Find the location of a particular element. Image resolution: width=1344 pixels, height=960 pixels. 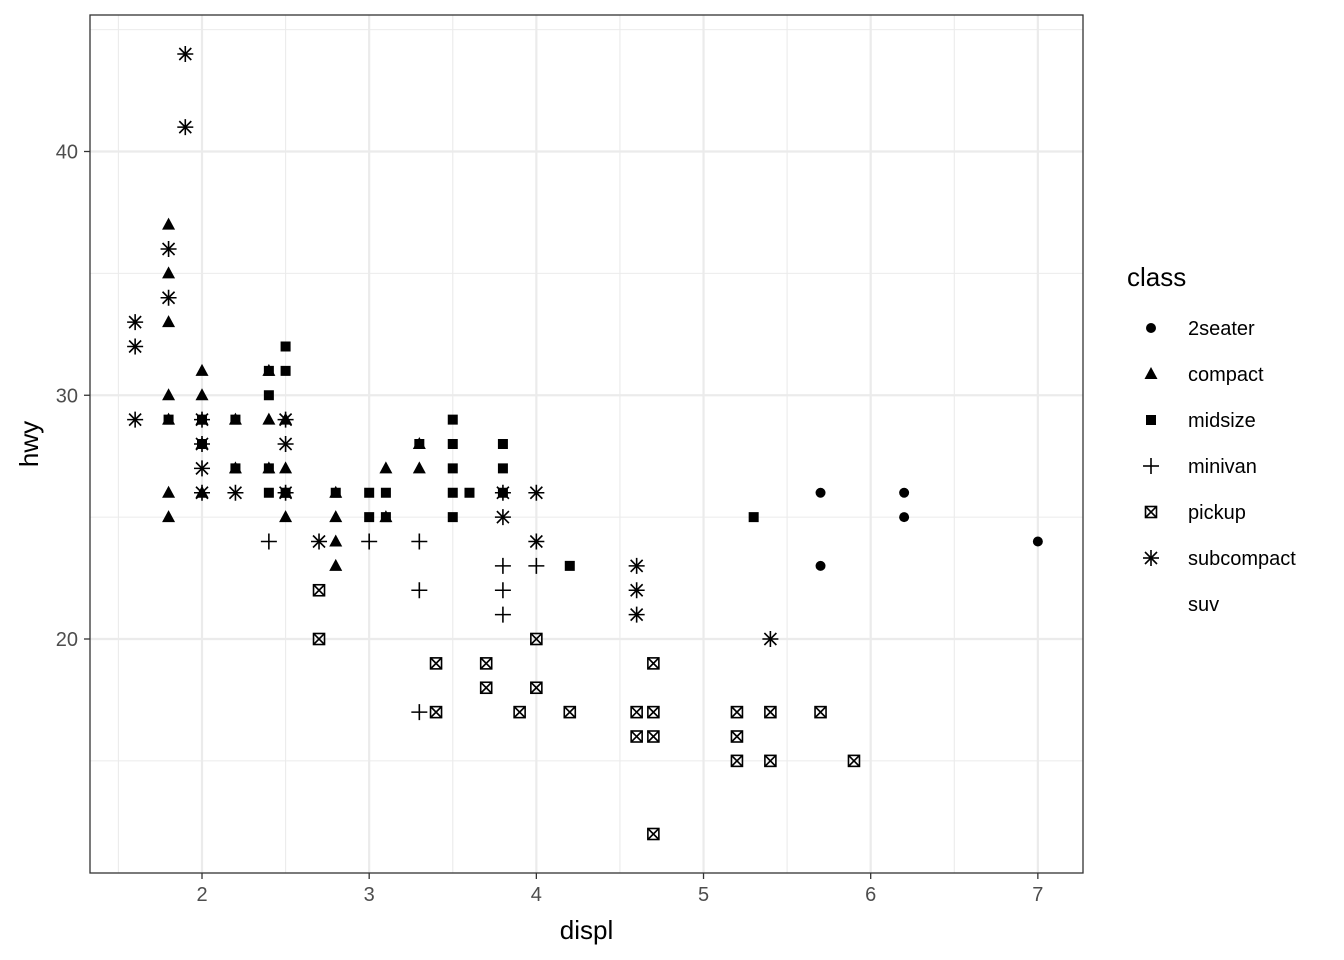

x-tick-label: 2 is located at coordinates (201, 895).